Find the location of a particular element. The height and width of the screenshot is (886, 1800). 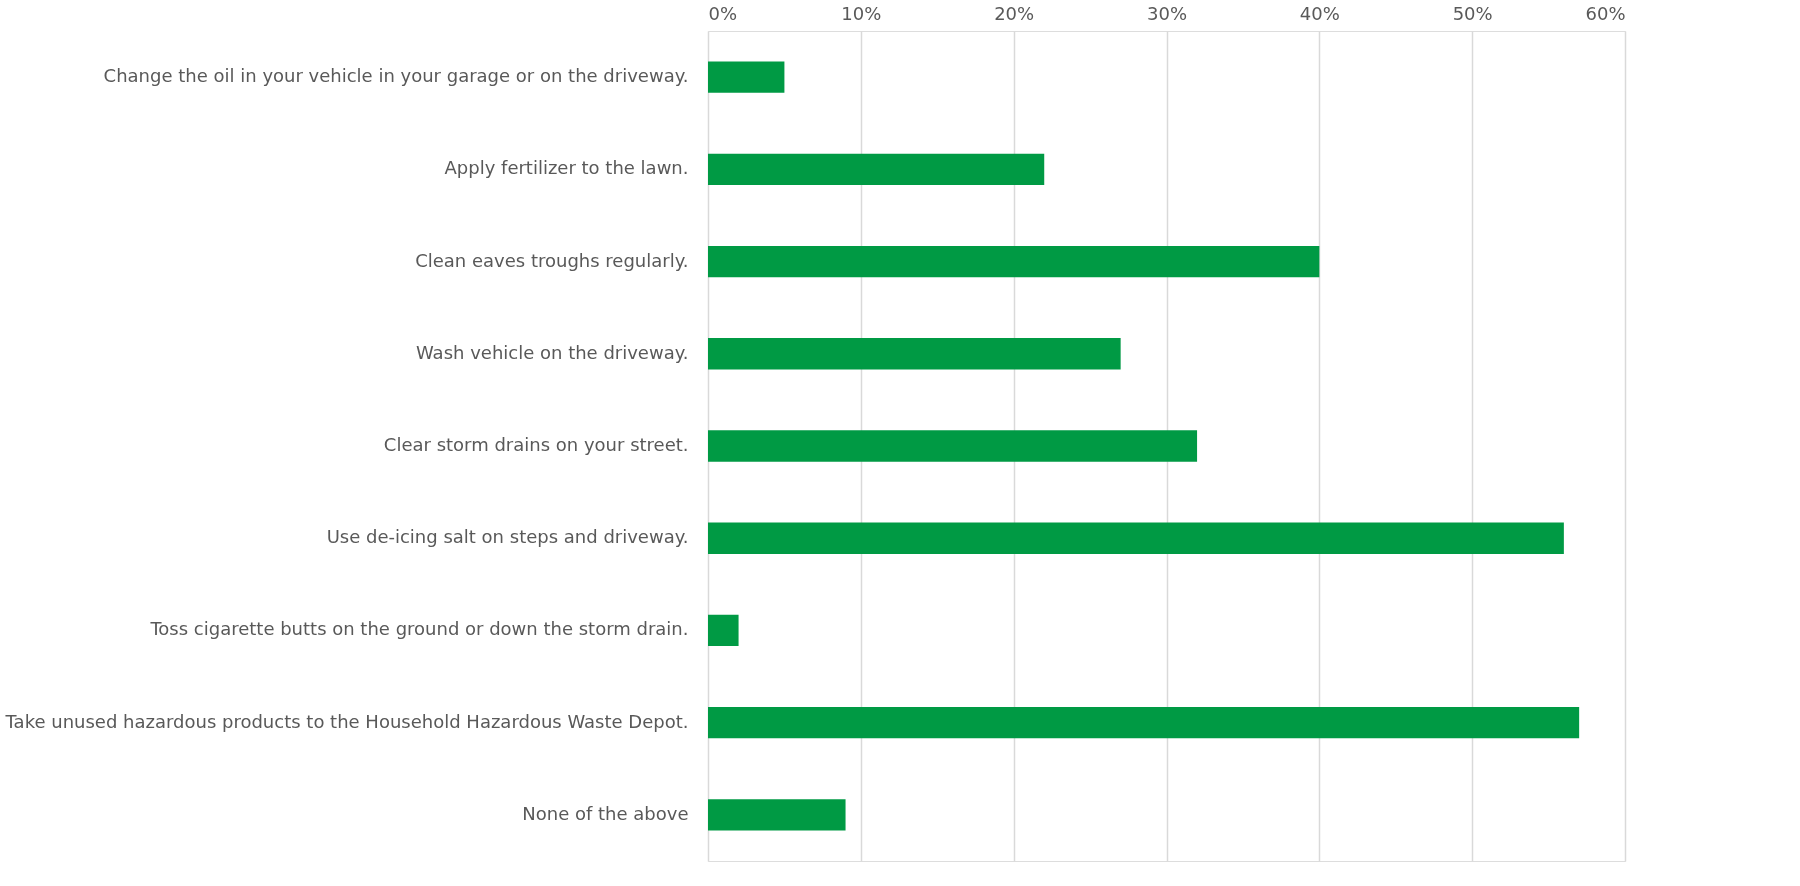

y-tick-label: Toss cigarette butts on the ground or down the storm drain. is located at coordinates (419, 629).